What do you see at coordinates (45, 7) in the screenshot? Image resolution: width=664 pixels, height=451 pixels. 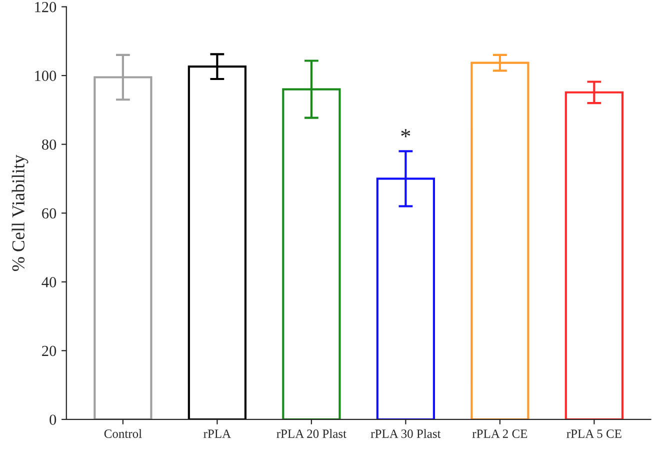 I see `y-tick-label: 120` at bounding box center [45, 7].